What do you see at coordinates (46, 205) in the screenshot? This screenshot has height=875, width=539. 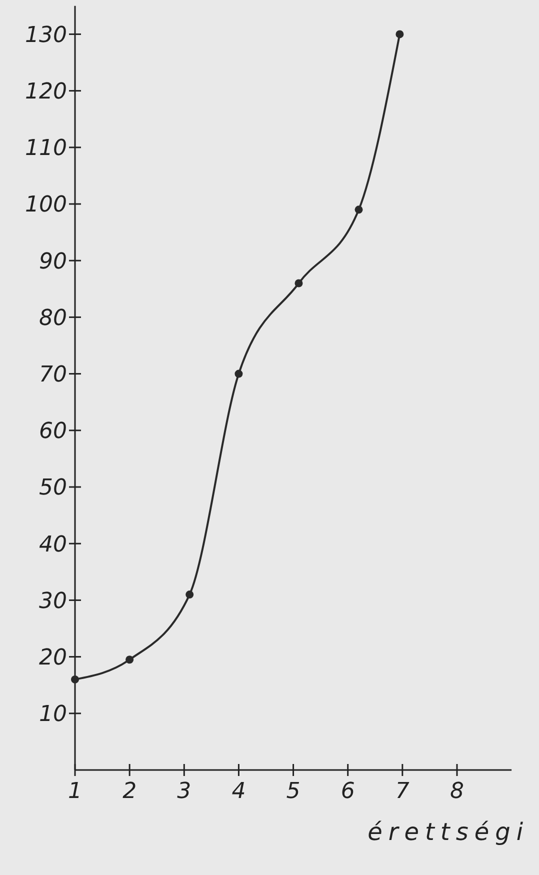 I see `y-tick-label: 100` at bounding box center [46, 205].